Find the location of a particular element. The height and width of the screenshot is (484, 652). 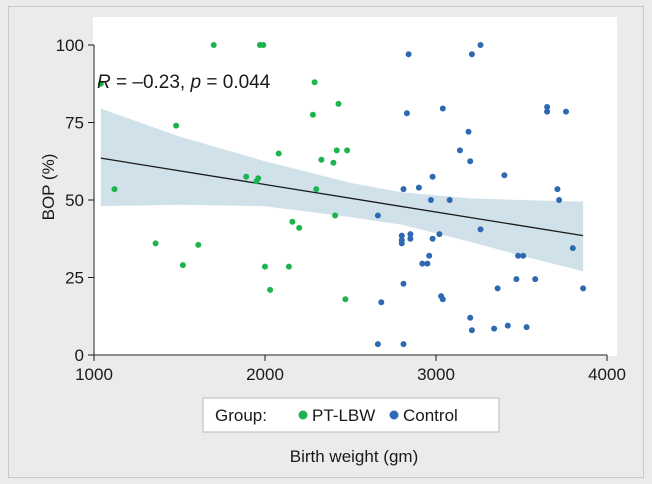

legend-marker-control is located at coordinates (394, 415).